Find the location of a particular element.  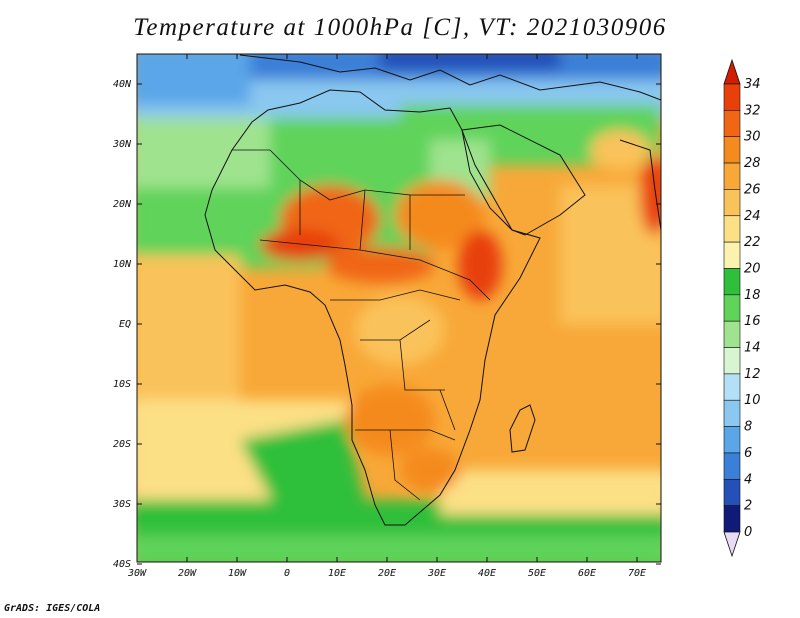

lon-tick-label: 60E is located at coordinates (587, 573).